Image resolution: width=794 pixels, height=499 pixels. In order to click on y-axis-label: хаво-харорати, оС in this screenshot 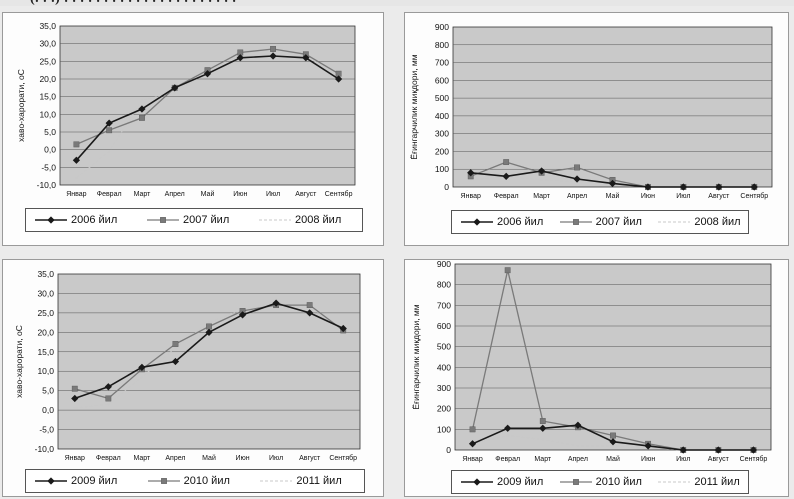, I will do `click(21, 105)`.